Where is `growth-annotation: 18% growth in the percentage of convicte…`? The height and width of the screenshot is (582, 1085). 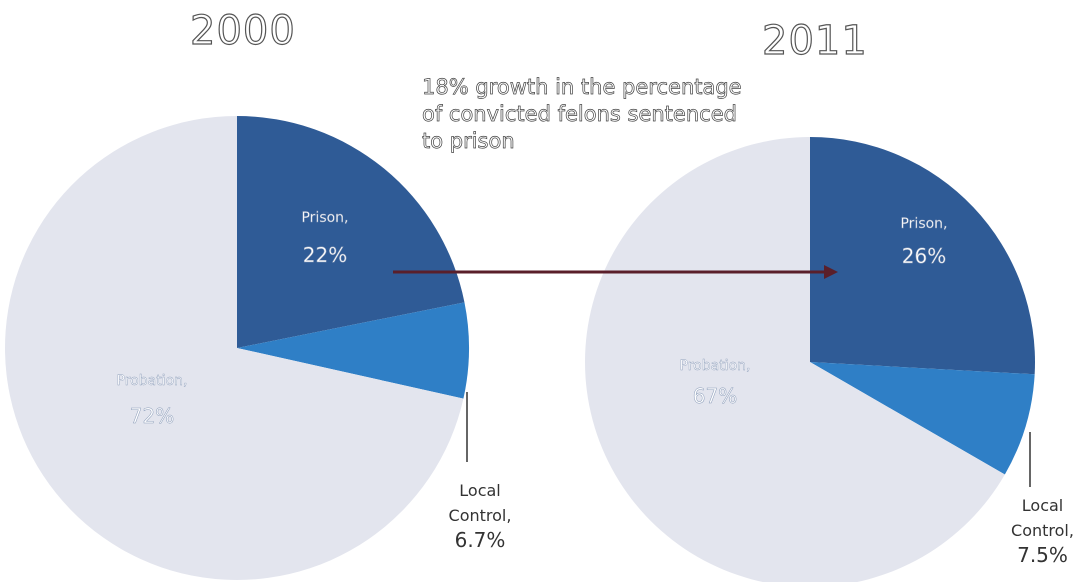 growth-annotation: 18% growth in the percentage of convicte… is located at coordinates (582, 114).